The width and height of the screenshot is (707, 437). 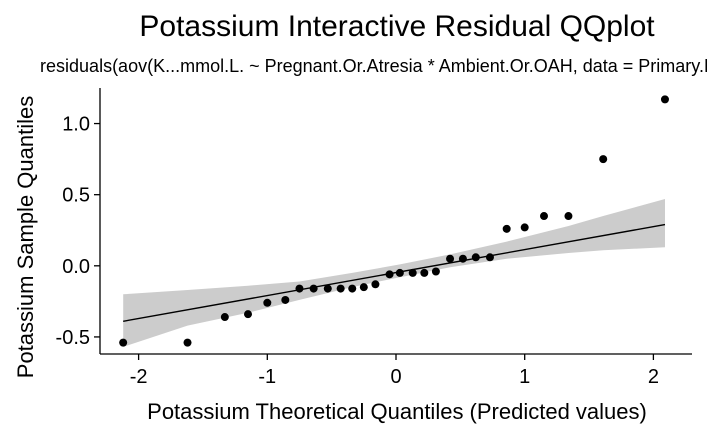 What do you see at coordinates (653, 377) in the screenshot?
I see `x-tick-label: 2` at bounding box center [653, 377].